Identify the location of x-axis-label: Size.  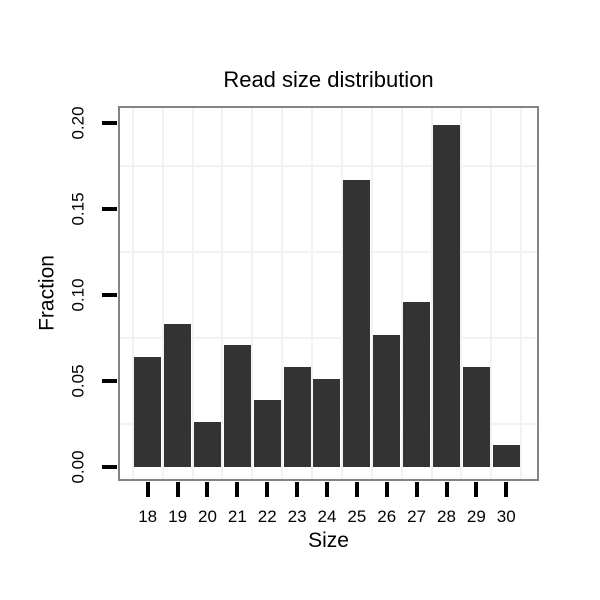
(328, 540).